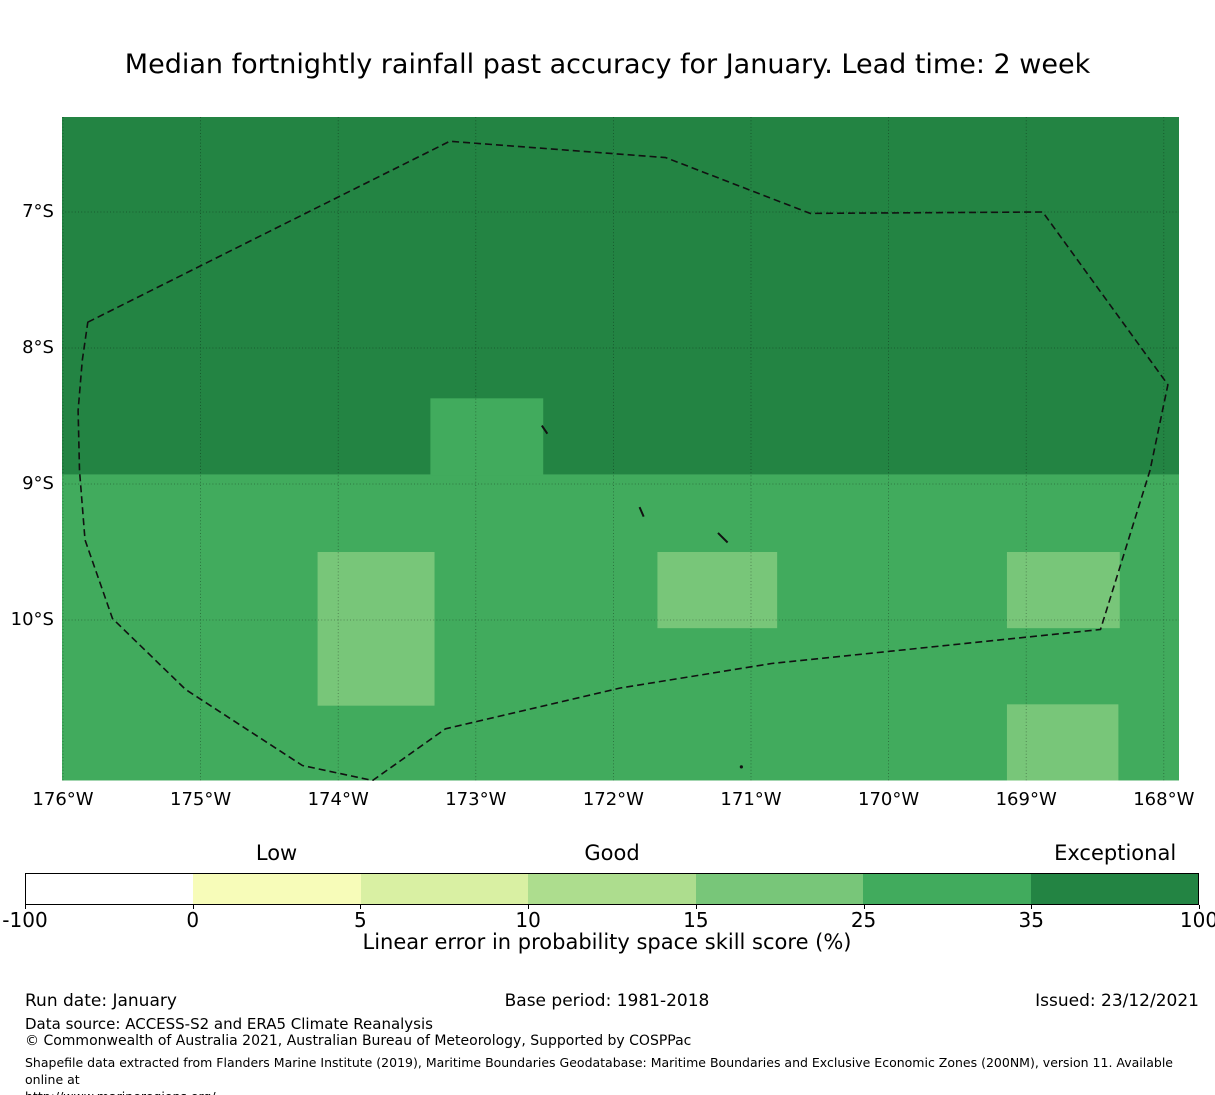 The height and width of the screenshot is (1095, 1215). I want to click on x-tick-label: 176°W, so click(63, 799).